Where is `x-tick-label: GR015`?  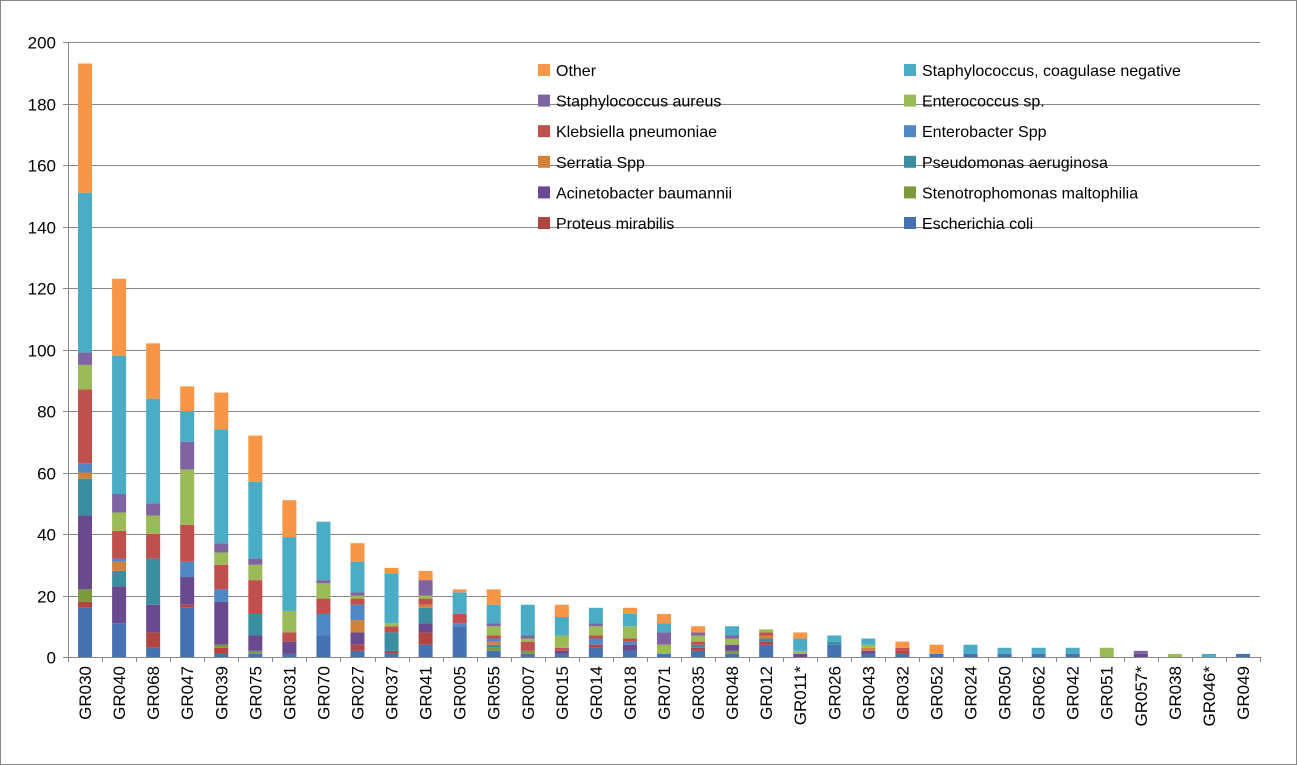
x-tick-label: GR015 is located at coordinates (562, 693).